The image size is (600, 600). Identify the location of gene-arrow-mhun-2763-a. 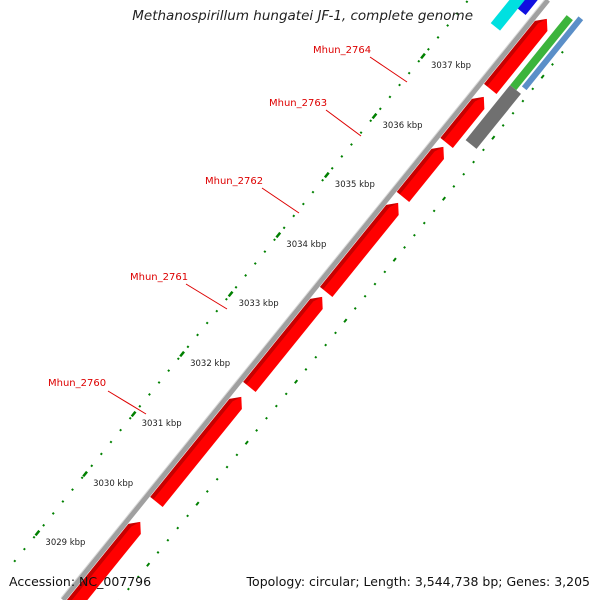
(420, 174).